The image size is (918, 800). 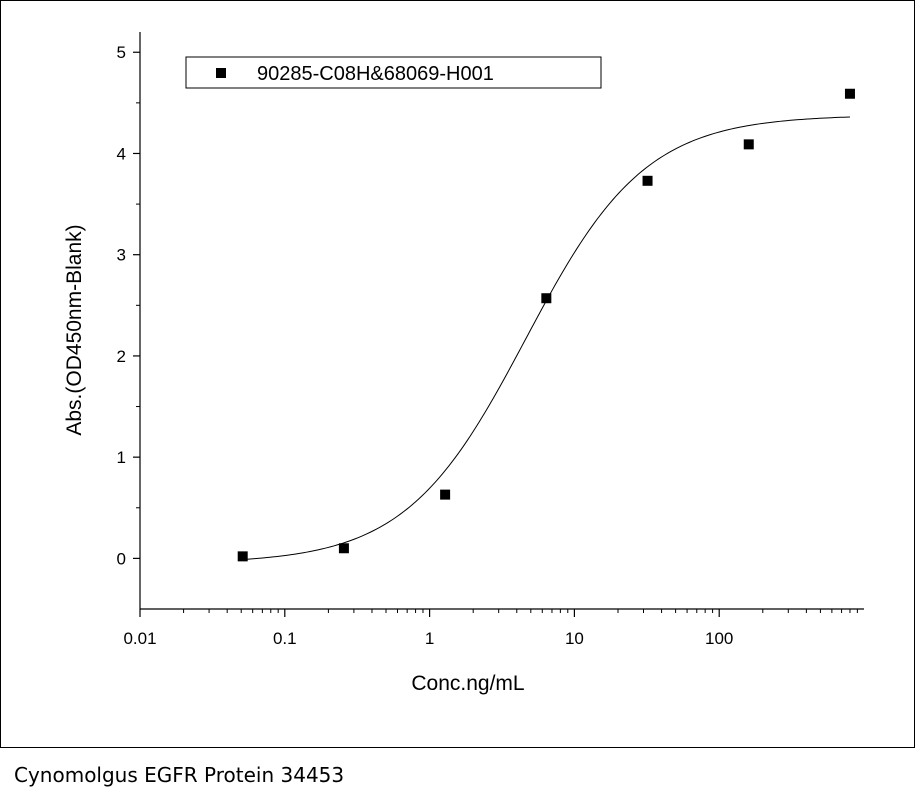 What do you see at coordinates (467, 683) in the screenshot?
I see `x-axis-label: Conc.ng/mL` at bounding box center [467, 683].